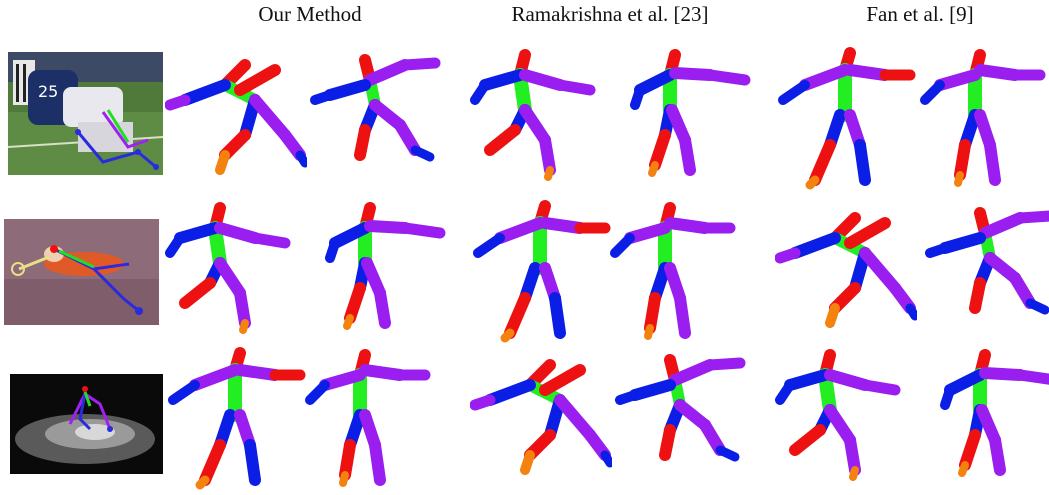  I want to click on skeleton-r1-c3, so click(541, 120).